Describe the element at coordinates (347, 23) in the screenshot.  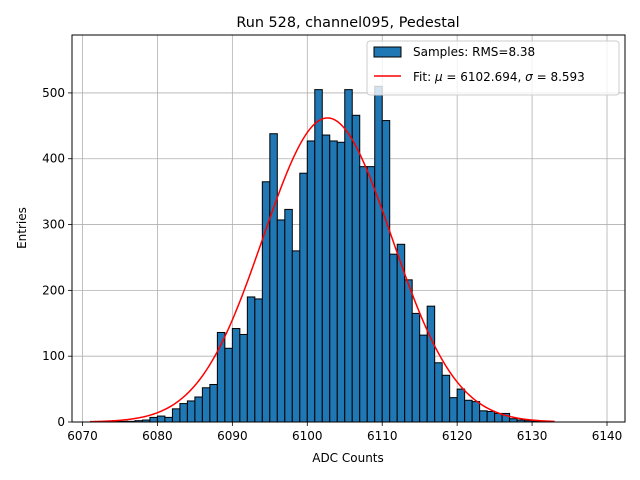
I see `chart-title: Run 528, channel095, Pedestal` at that location.